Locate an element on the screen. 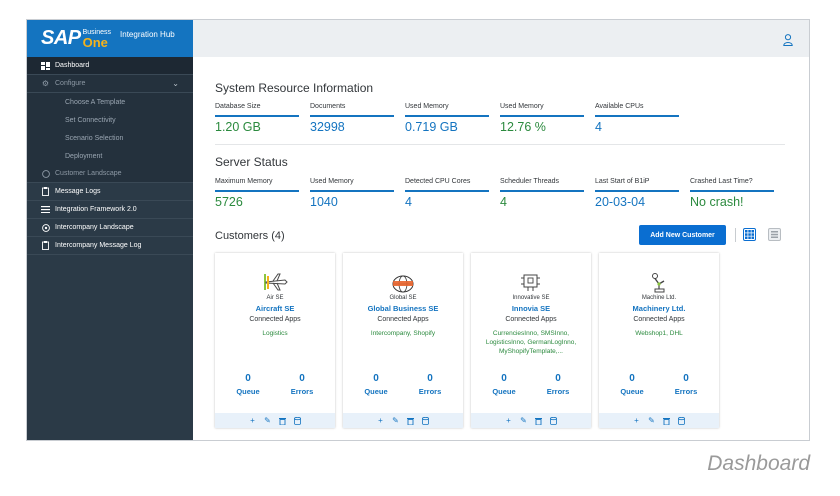 This screenshot has width=840, height=496. user-icon is located at coordinates (788, 39).